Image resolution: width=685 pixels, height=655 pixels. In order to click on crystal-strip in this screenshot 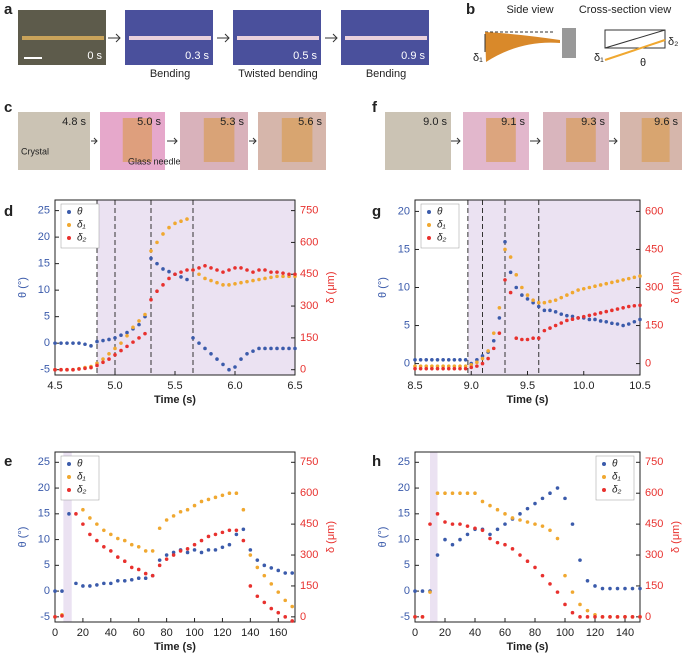, I will do `click(63, 38)`.